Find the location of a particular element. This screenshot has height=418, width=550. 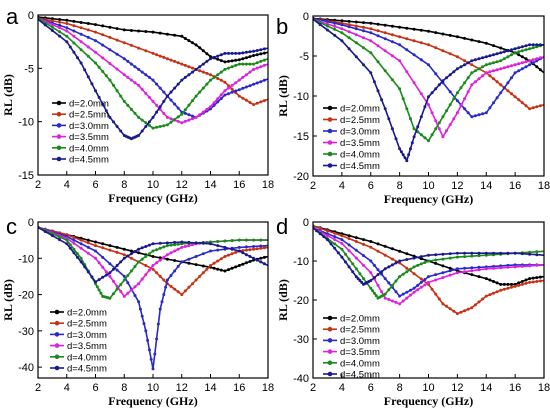

legend-label: d=2.5mm is located at coordinates (360, 120).